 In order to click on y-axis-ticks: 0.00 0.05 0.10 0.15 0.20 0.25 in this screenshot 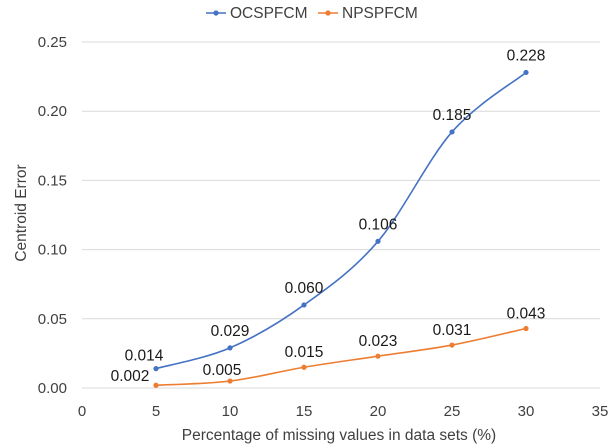, I will do `click(52, 215)`.